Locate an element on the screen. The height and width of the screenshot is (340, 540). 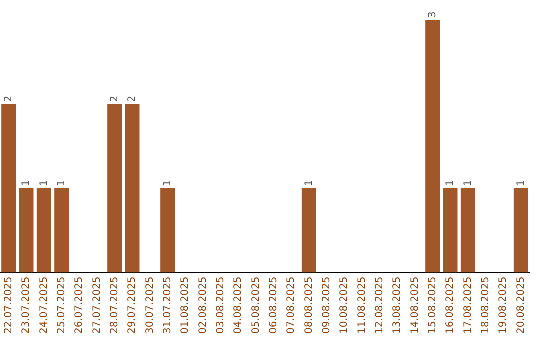
x-tick-label: 23.07.2025 is located at coordinates (26, 305).